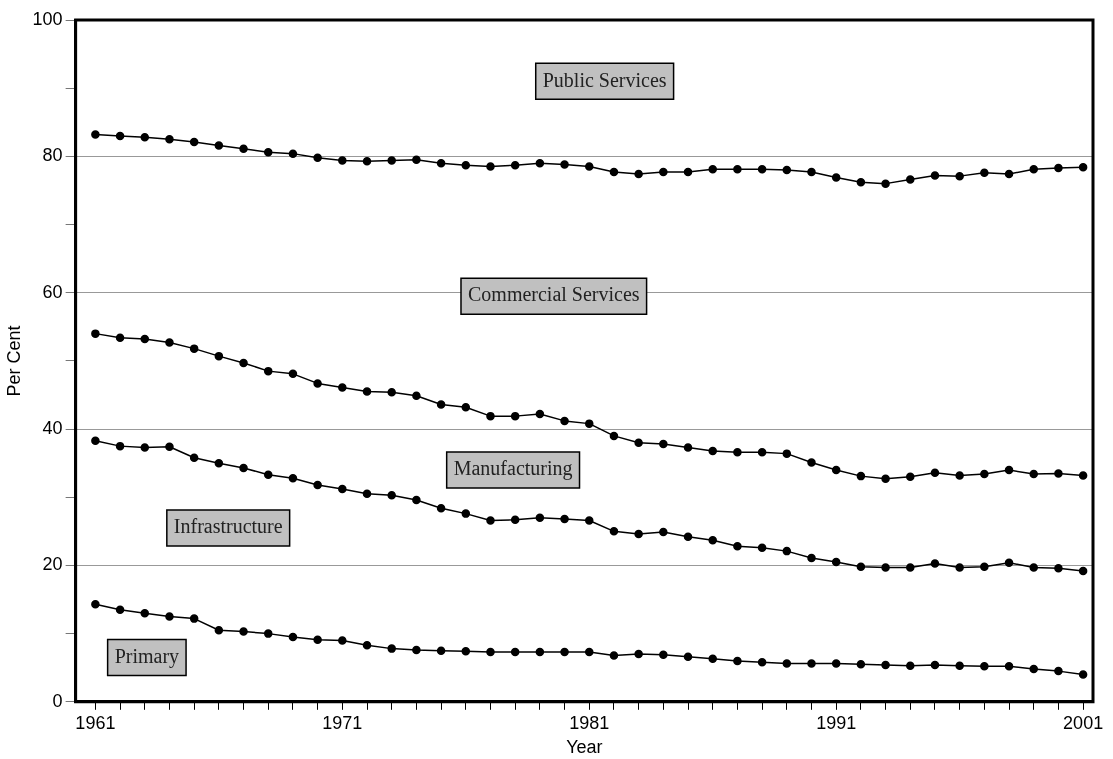 The image size is (1113, 759). Describe the element at coordinates (553, 294) in the screenshot. I see `annotation: Commercial Services` at that location.